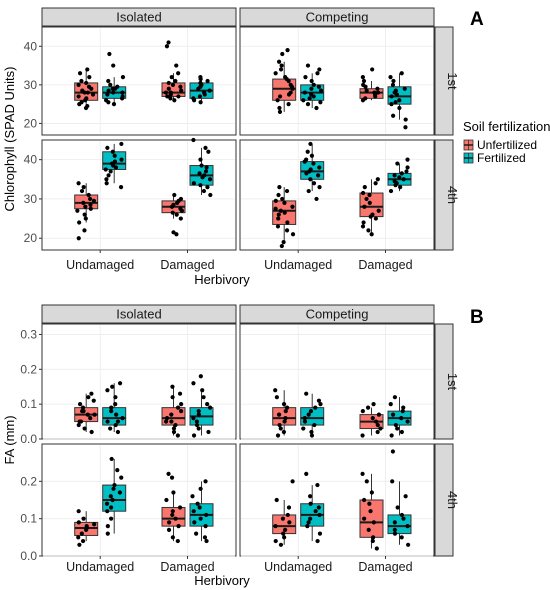  I want to click on legend-label: Unfertilized, so click(507, 145).